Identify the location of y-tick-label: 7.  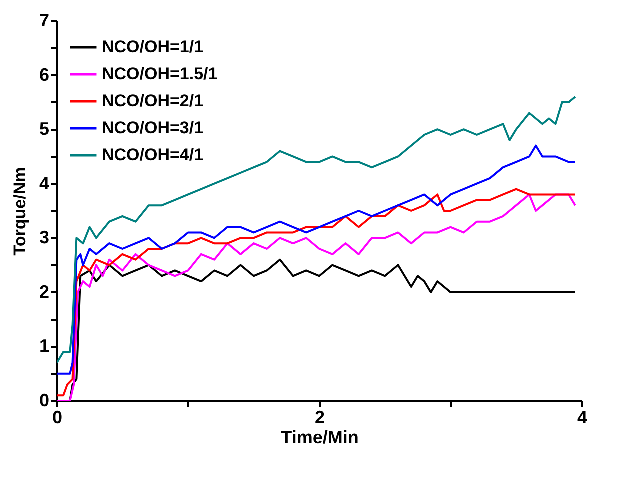
(44, 20).